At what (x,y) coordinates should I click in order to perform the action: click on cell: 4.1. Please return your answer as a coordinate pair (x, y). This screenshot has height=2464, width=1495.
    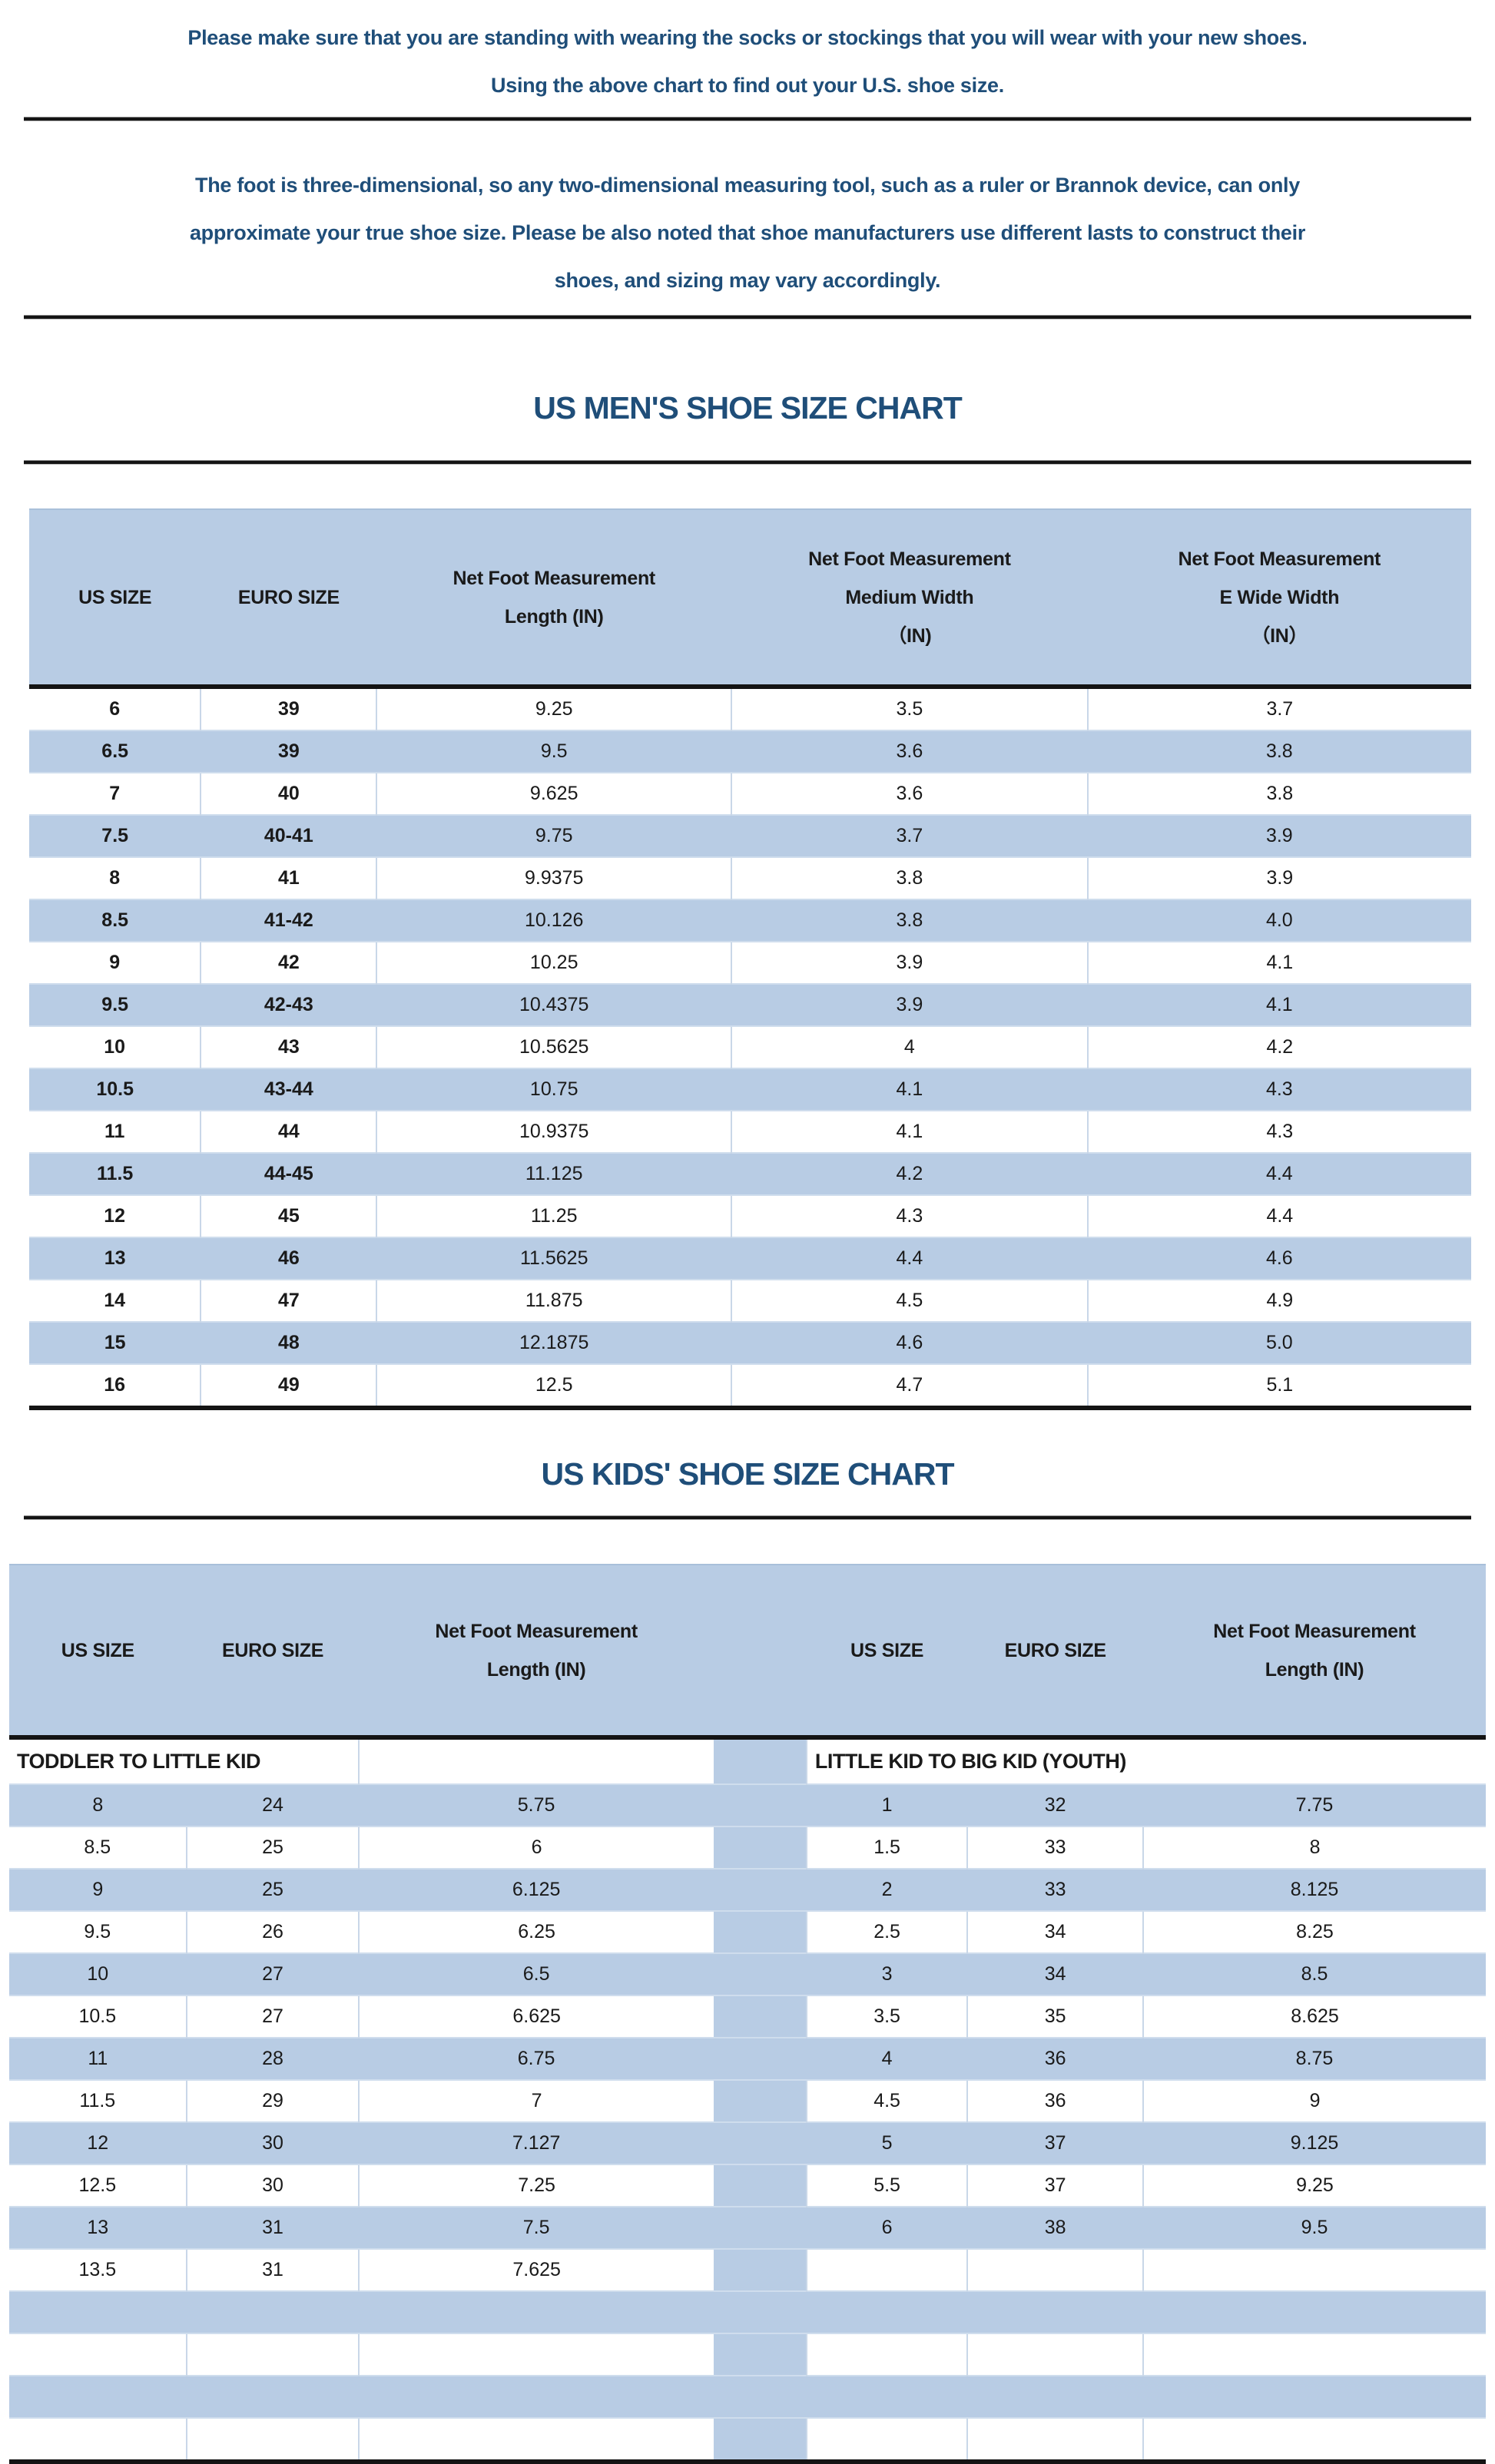
    Looking at the image, I should click on (909, 1132).